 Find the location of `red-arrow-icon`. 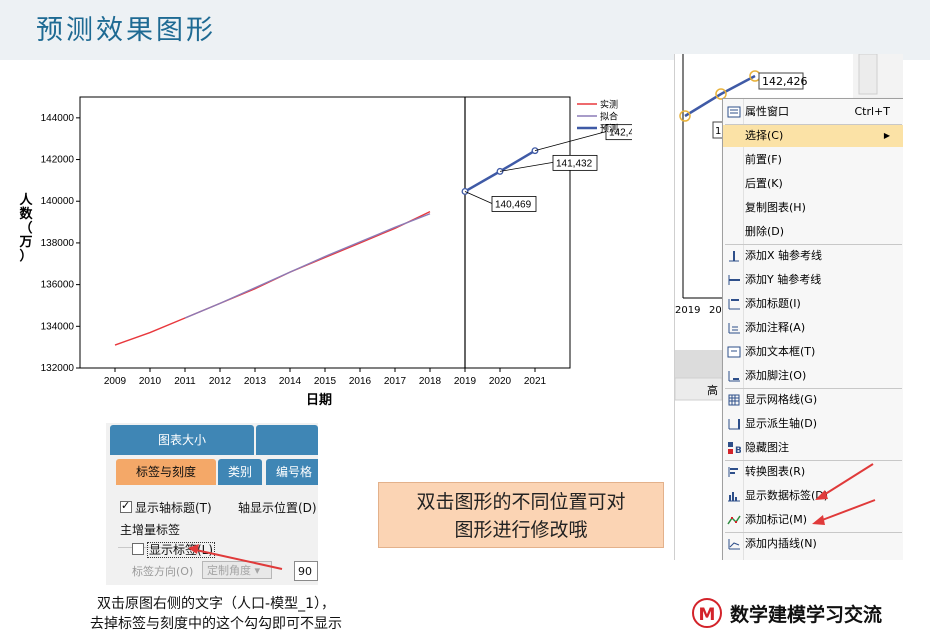

red-arrow-icon is located at coordinates (846, 481).